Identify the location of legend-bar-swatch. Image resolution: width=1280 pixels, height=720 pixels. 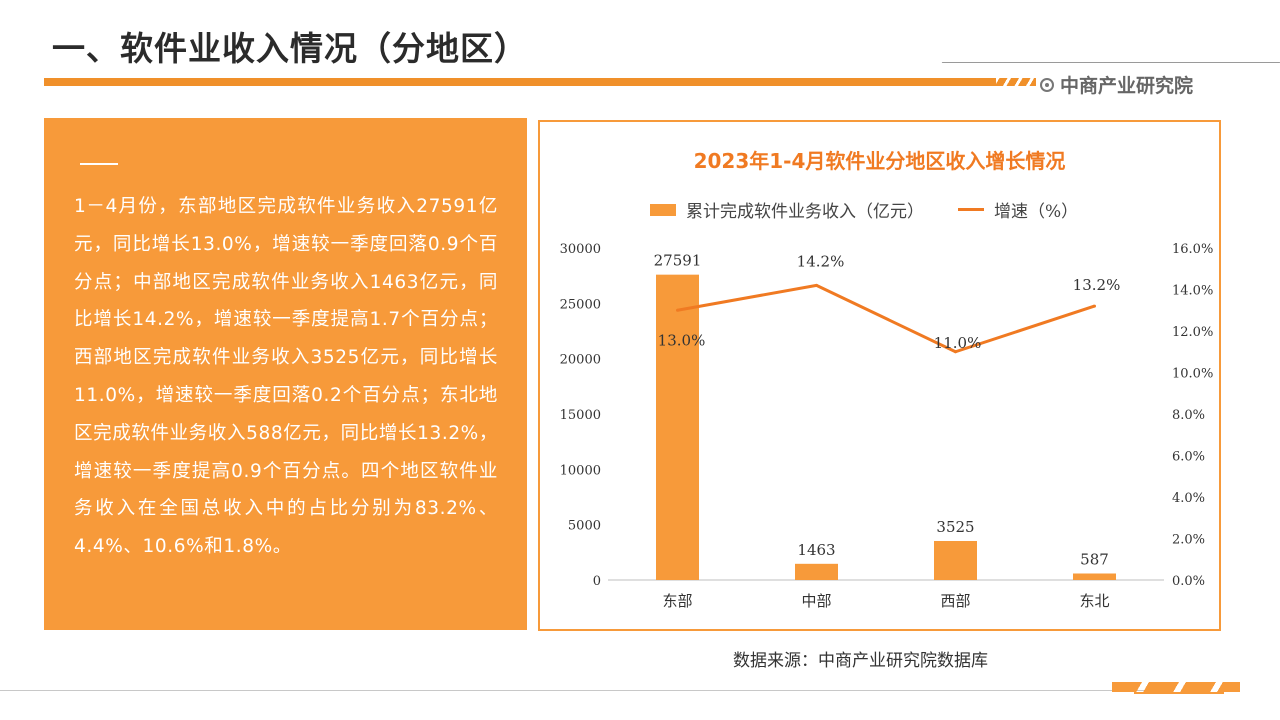
(663, 209).